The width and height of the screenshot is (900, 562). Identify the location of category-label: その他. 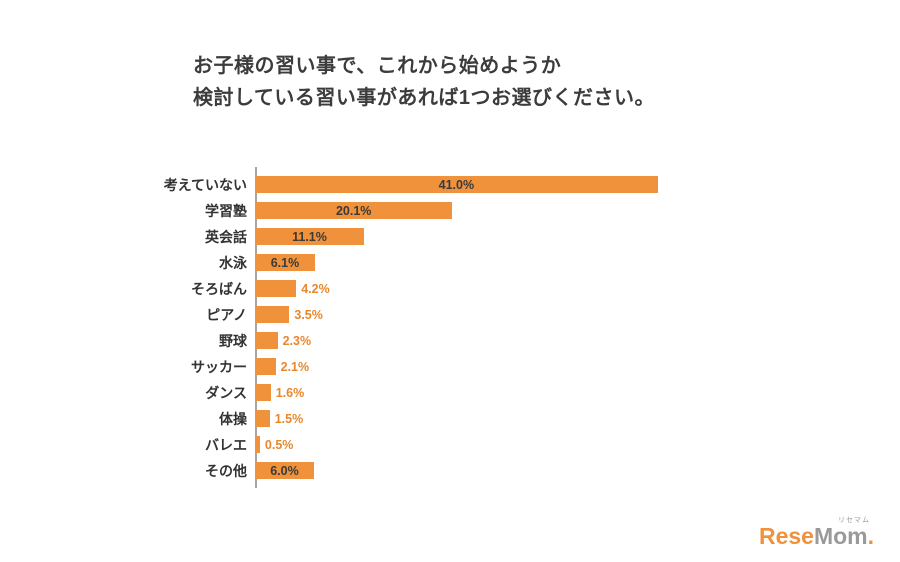
(226, 470).